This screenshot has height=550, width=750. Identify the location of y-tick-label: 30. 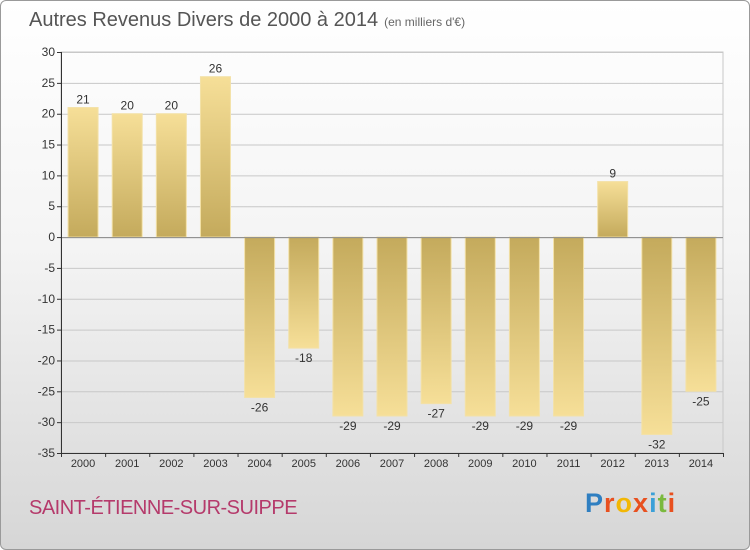
(49, 52).